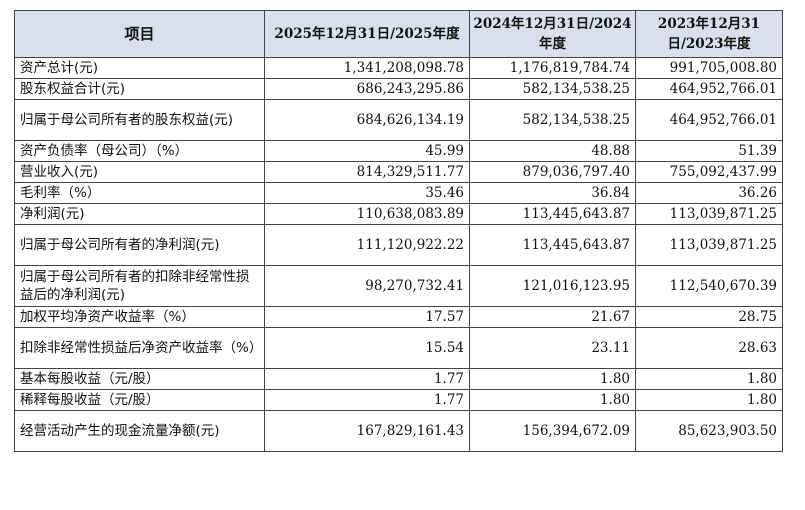 The height and width of the screenshot is (510, 805). Describe the element at coordinates (139, 431) in the screenshot. I see `row-label: 经营活动产生的现金流量净额(元)` at that location.